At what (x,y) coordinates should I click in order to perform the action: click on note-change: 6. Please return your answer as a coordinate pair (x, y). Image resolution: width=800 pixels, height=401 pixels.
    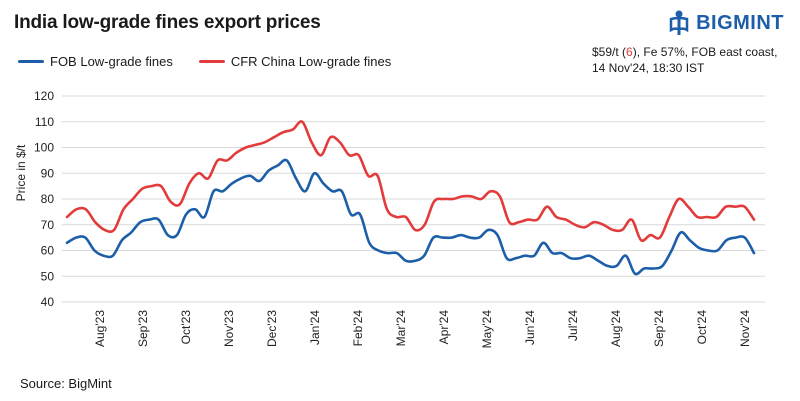
    Looking at the image, I should click on (629, 52).